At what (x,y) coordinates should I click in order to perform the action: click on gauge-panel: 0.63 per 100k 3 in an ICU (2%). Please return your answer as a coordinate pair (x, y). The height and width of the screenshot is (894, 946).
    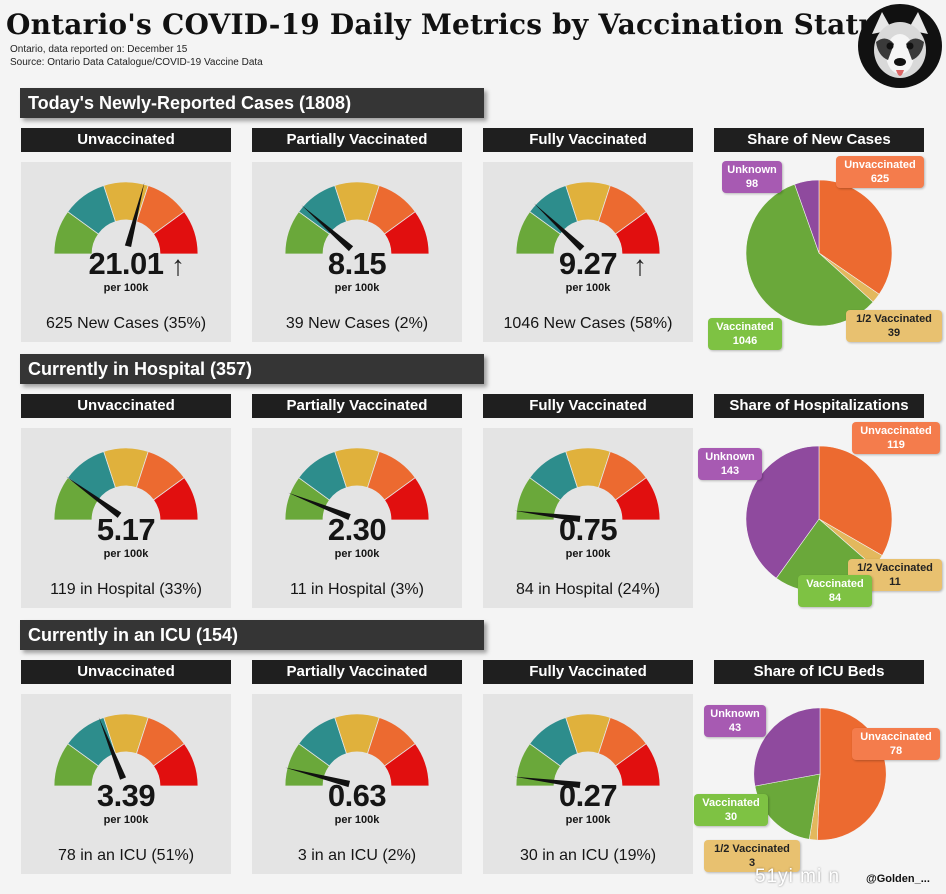
    Looking at the image, I should click on (357, 784).